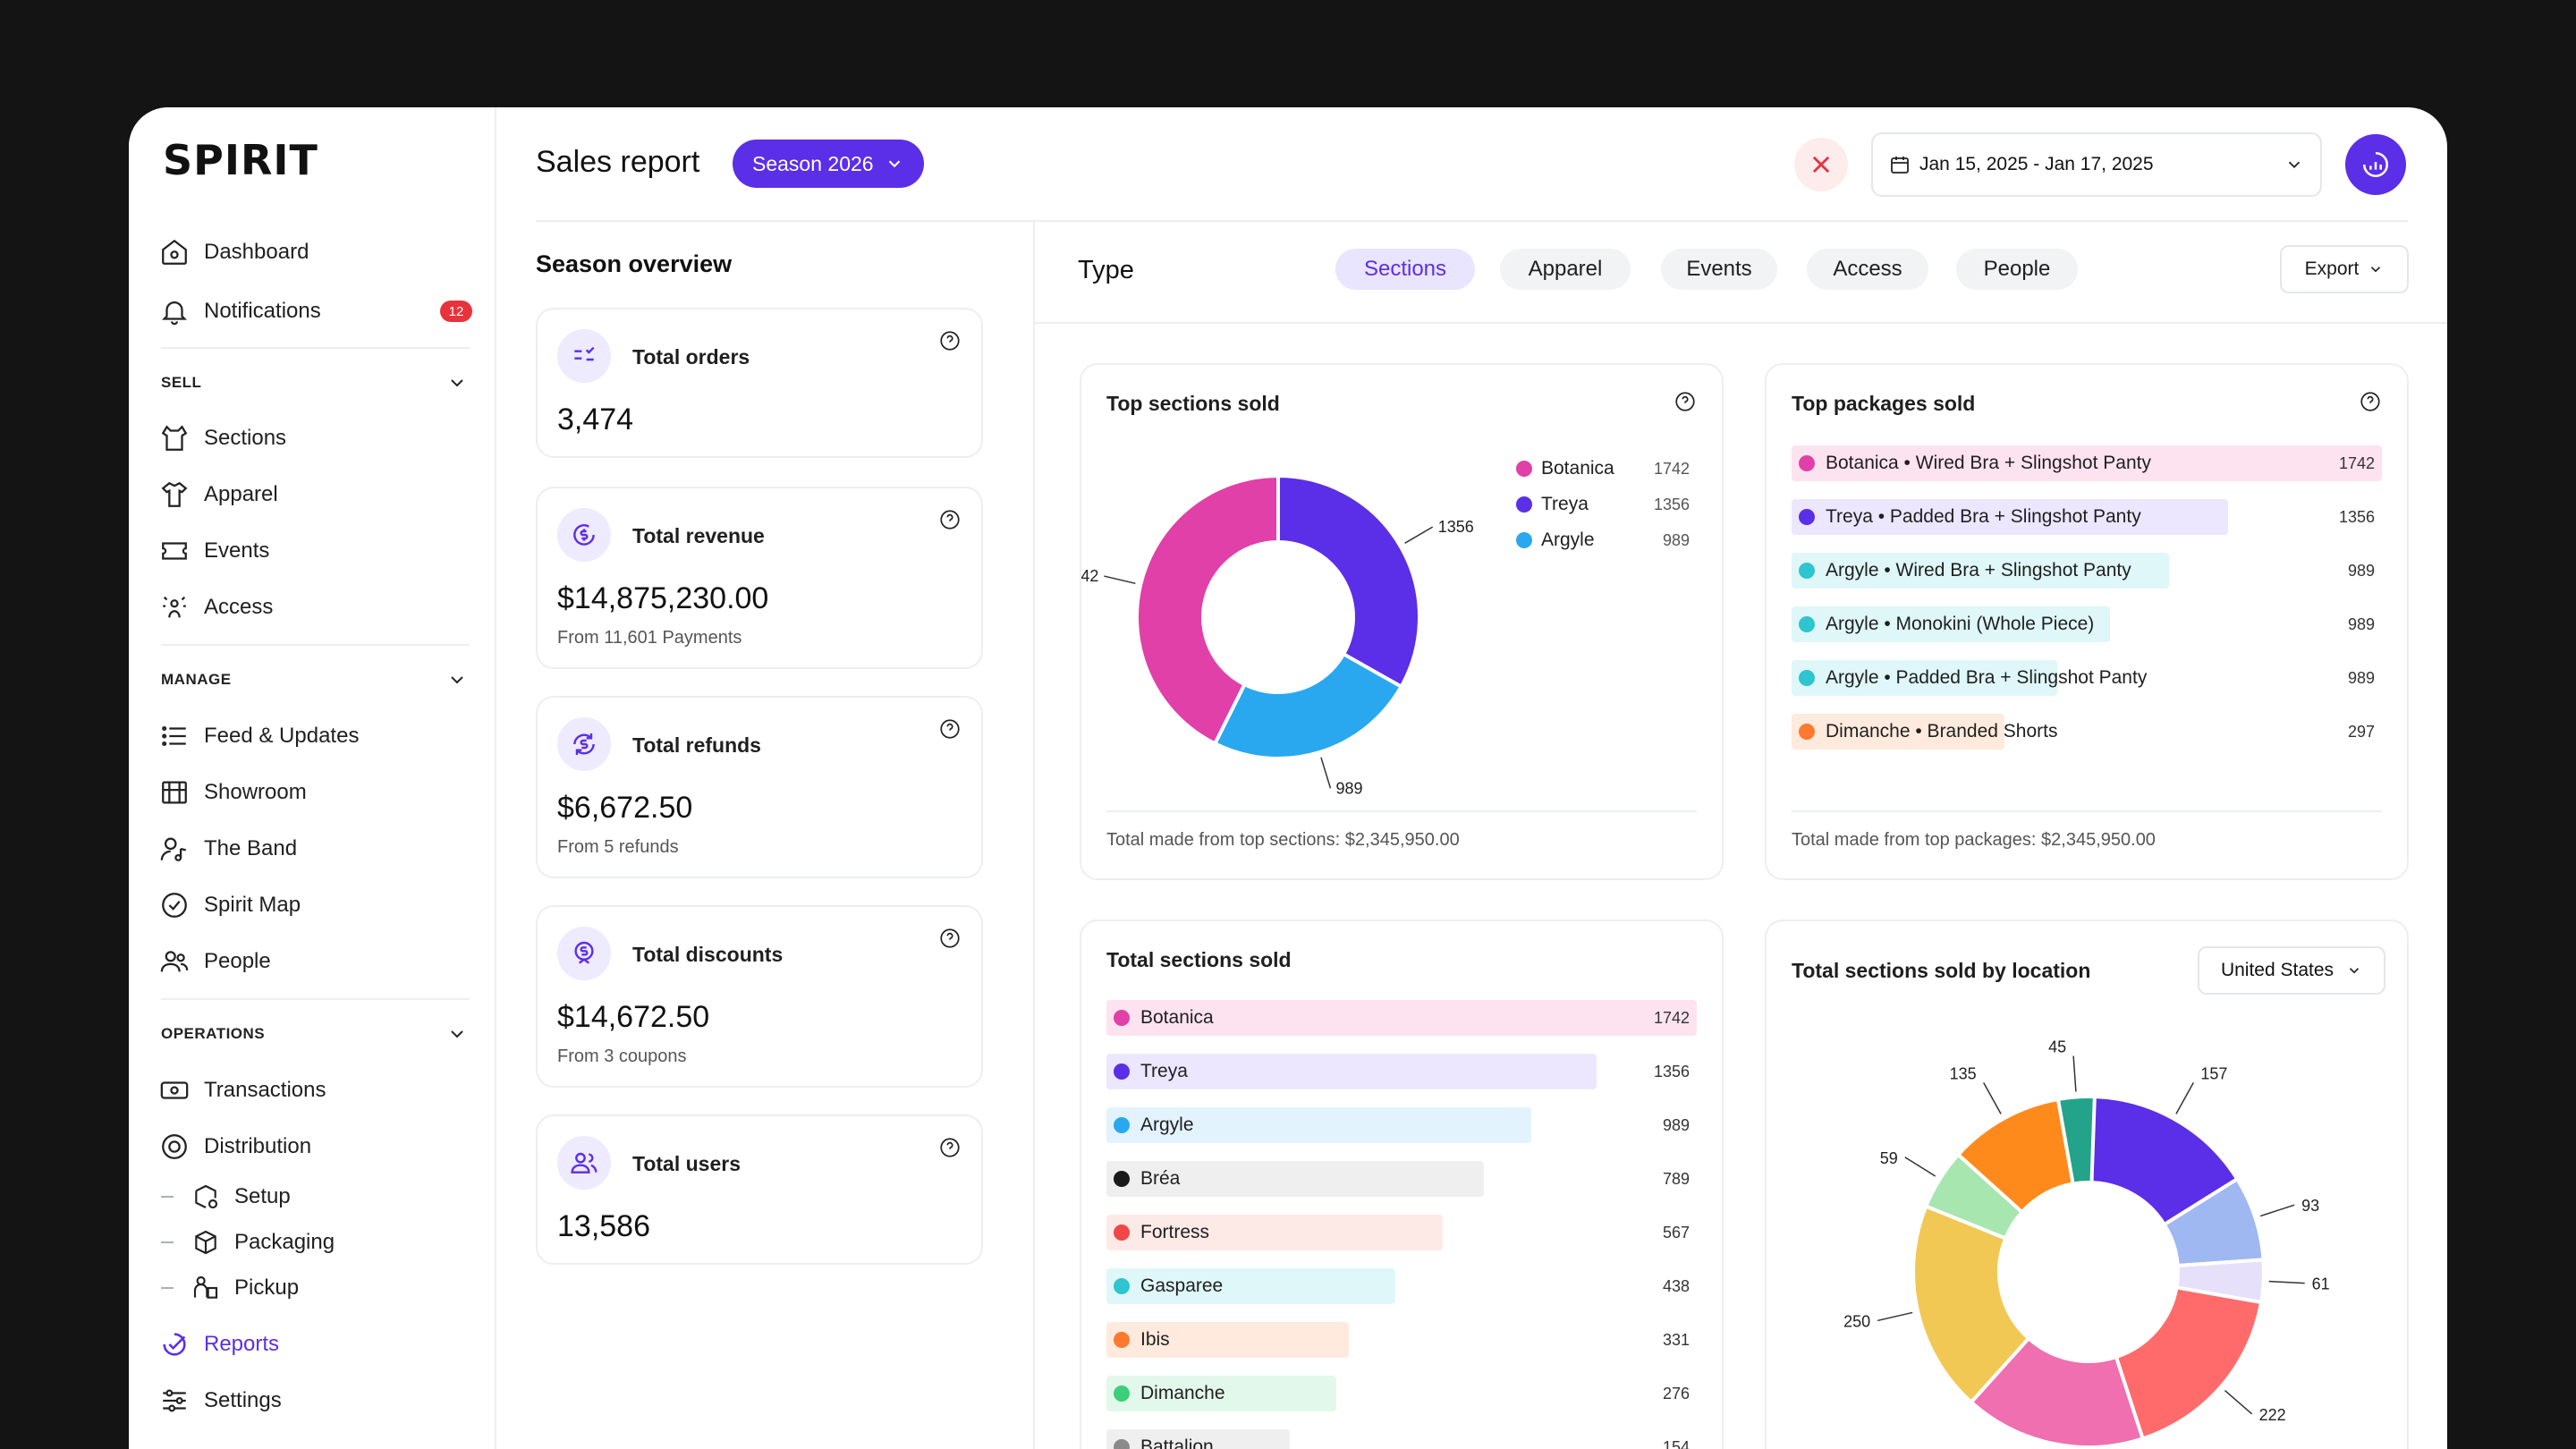  Describe the element at coordinates (233, 792) in the screenshot. I see `sidebar-item-showroom: Showroom` at that location.